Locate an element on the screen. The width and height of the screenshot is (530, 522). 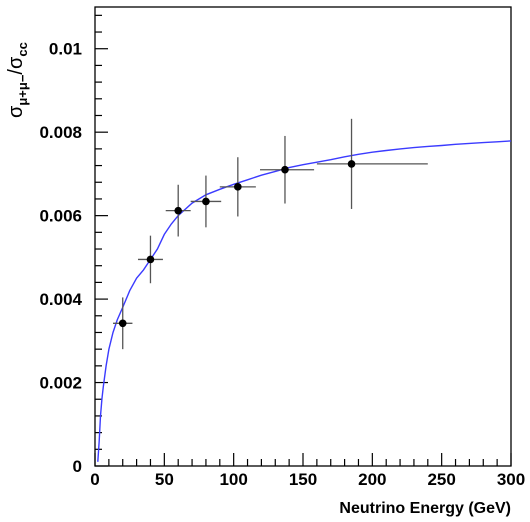
x-tick-label: 100 is located at coordinates (233, 479).